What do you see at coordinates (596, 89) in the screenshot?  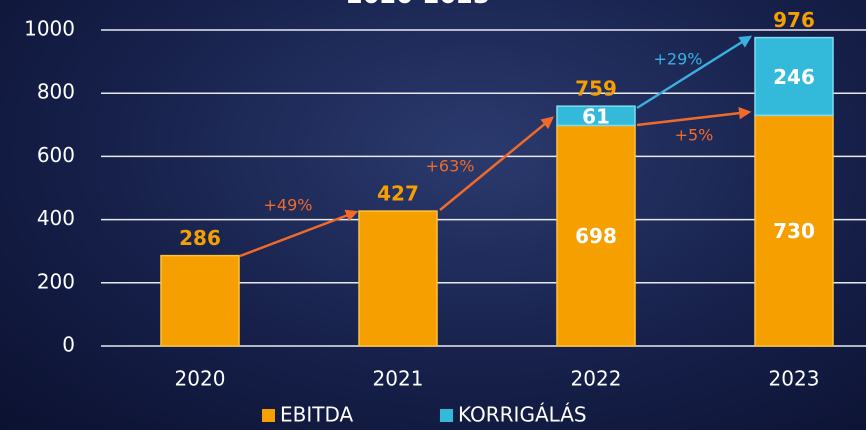 I see `total-label: 759` at bounding box center [596, 89].